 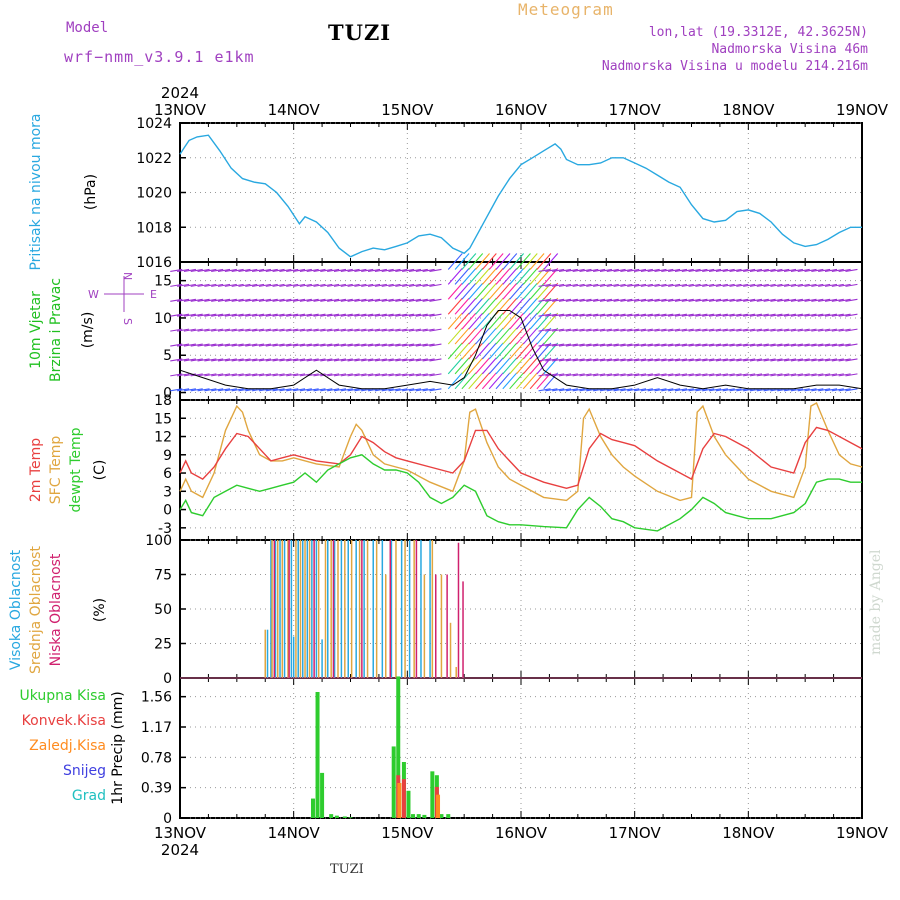 What do you see at coordinates (163, 419) in the screenshot?
I see `y-tick-label: 15` at bounding box center [163, 419].